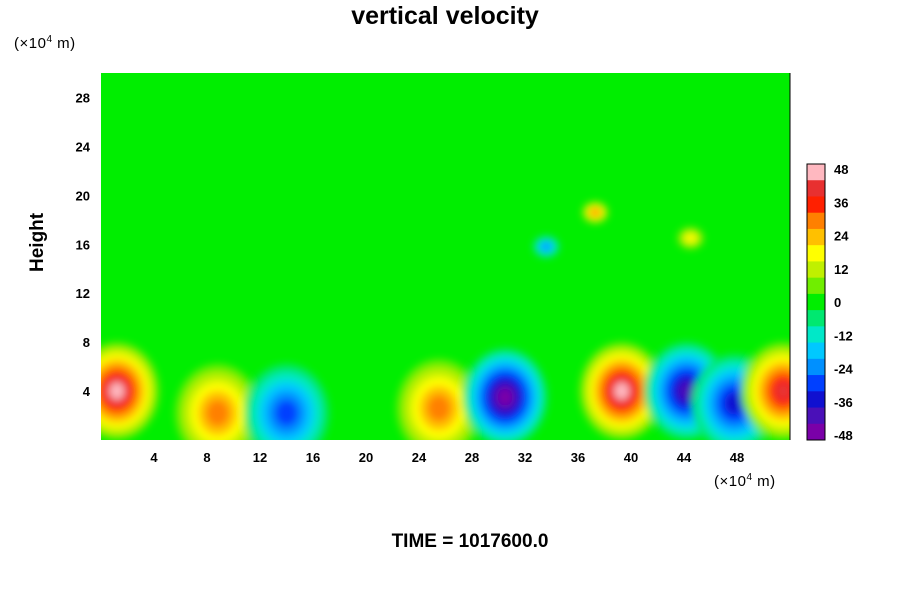 Image resolution: width=900 pixels, height=600 pixels. What do you see at coordinates (30, 43) in the screenshot?
I see `y-unit-prefix: (×10` at bounding box center [30, 43].